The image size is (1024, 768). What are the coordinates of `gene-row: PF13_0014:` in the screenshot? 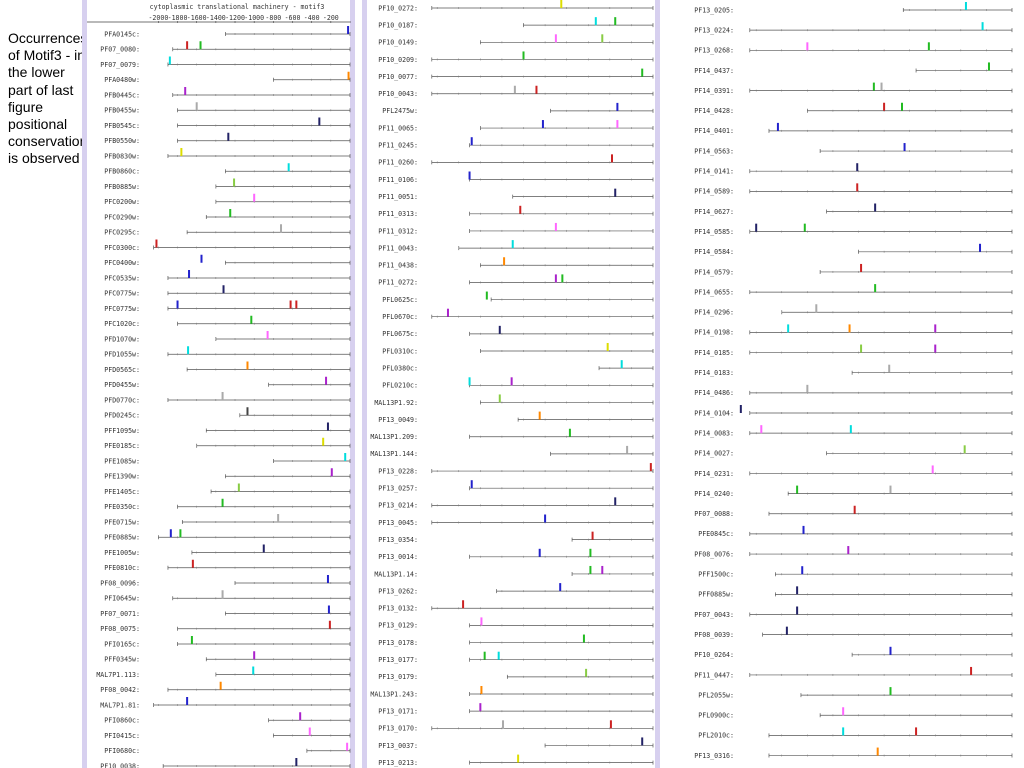 It's located at (516, 554).